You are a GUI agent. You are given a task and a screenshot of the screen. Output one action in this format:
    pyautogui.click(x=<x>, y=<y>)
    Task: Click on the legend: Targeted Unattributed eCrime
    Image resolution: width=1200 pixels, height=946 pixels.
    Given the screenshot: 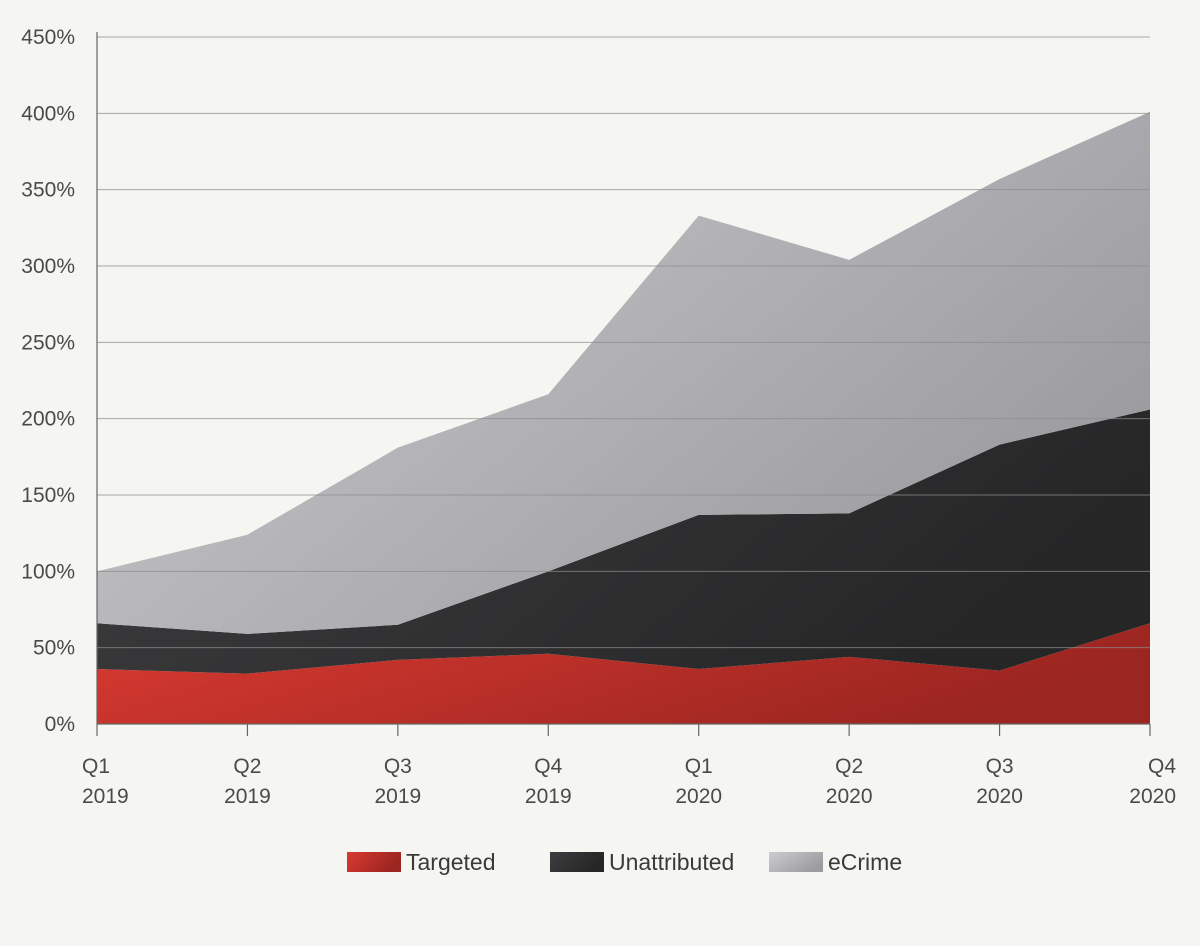 What is the action you would take?
    pyautogui.click(x=624, y=862)
    